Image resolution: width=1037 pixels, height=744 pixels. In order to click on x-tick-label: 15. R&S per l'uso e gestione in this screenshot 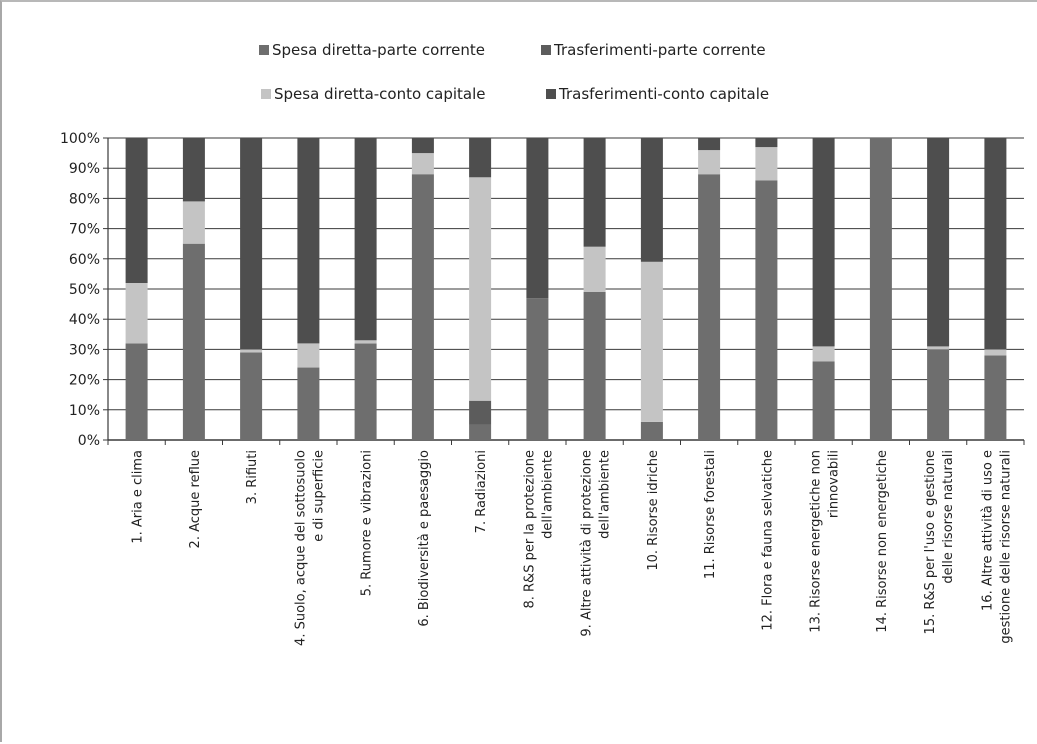, I will do `click(930, 542)`.